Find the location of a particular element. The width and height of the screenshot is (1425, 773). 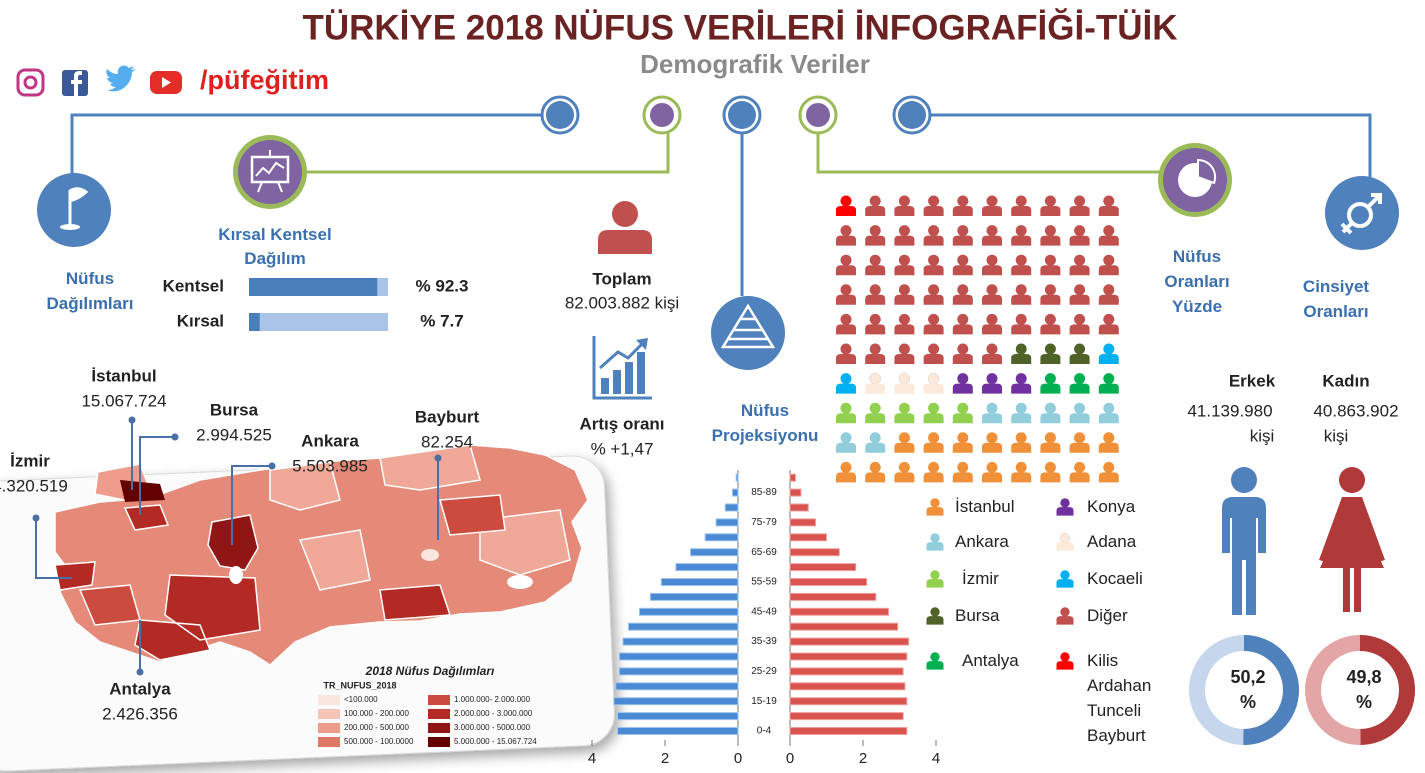

category-label: 0-4 is located at coordinates (764, 731).